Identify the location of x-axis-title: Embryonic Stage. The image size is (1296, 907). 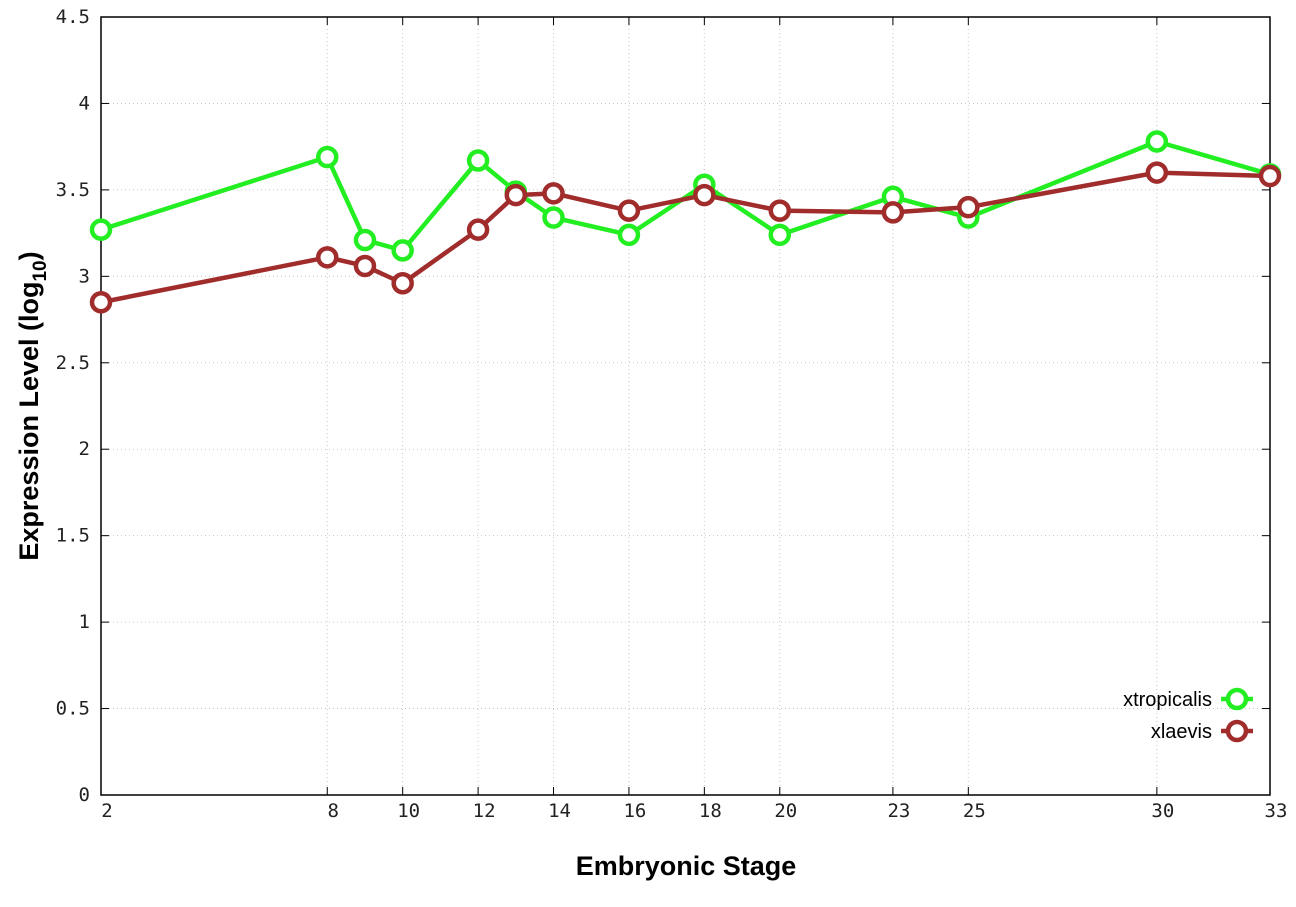
(686, 866).